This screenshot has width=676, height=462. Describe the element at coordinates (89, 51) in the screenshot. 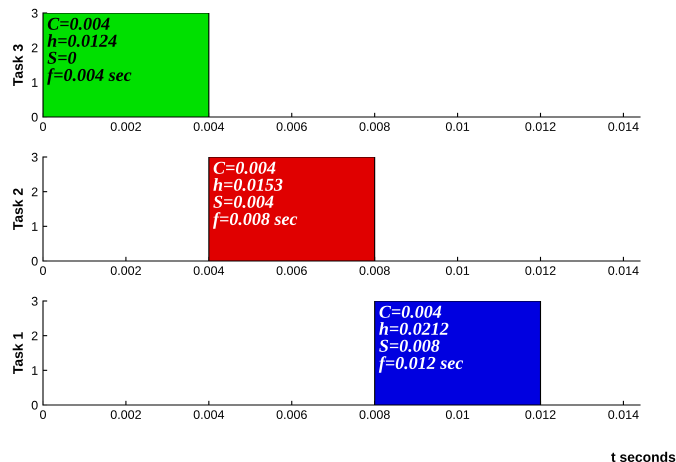

I see `annotation: C=0.004 h=0.0124 S=0 f=0.004 sec` at that location.